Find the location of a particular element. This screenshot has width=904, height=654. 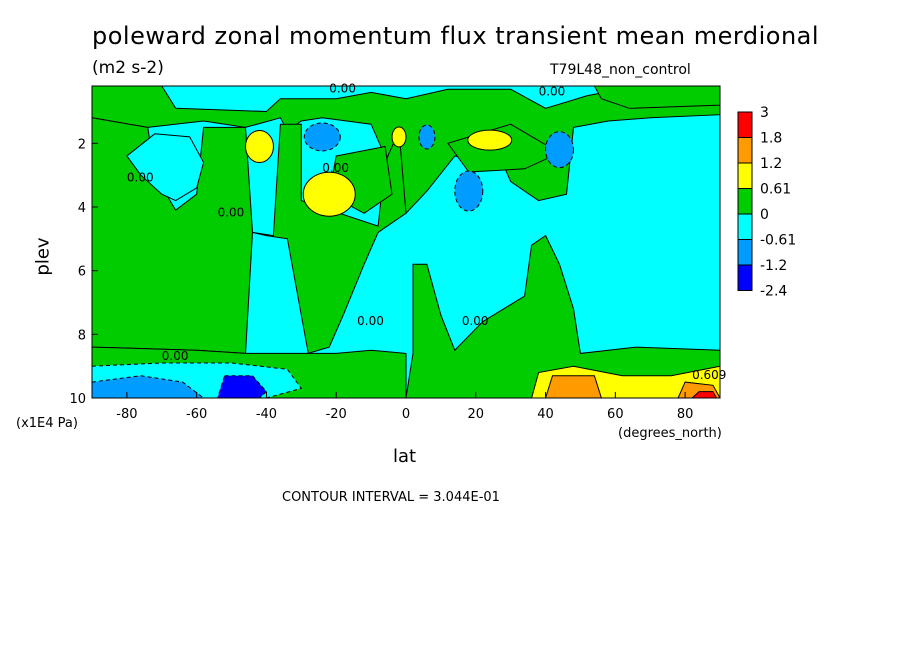

contour-label-8: 0.609 is located at coordinates (709, 375).